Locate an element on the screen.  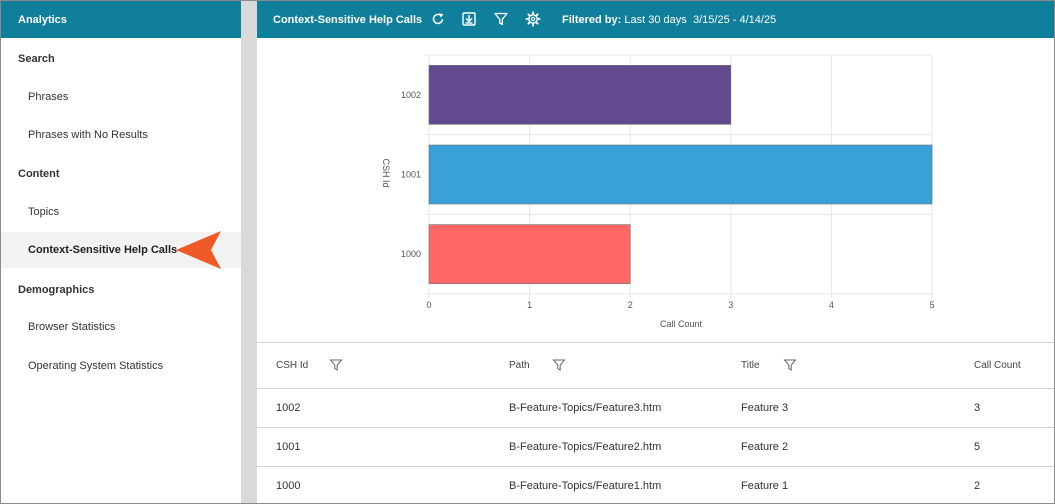
y-tick-labels: 1002 1001 1000 is located at coordinates (411, 174).